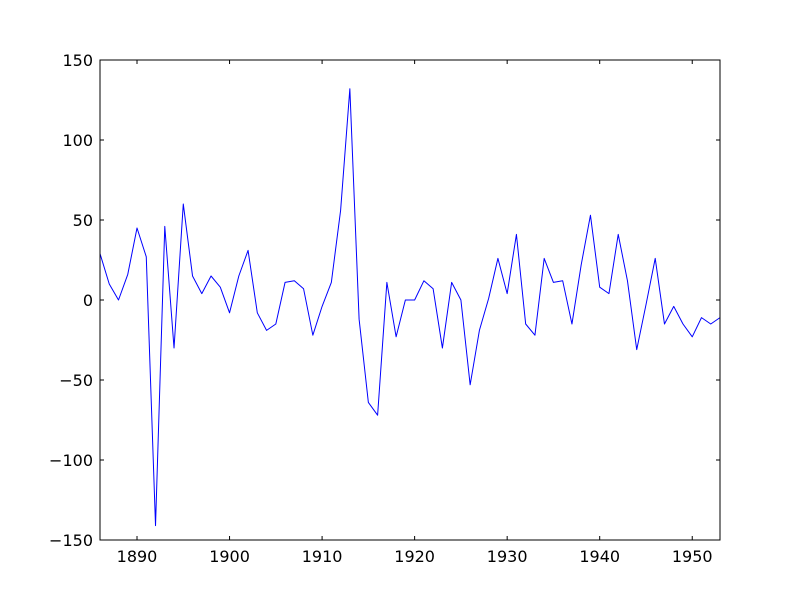 This screenshot has width=800, height=600. I want to click on x-tick-label: 1950, so click(692, 556).